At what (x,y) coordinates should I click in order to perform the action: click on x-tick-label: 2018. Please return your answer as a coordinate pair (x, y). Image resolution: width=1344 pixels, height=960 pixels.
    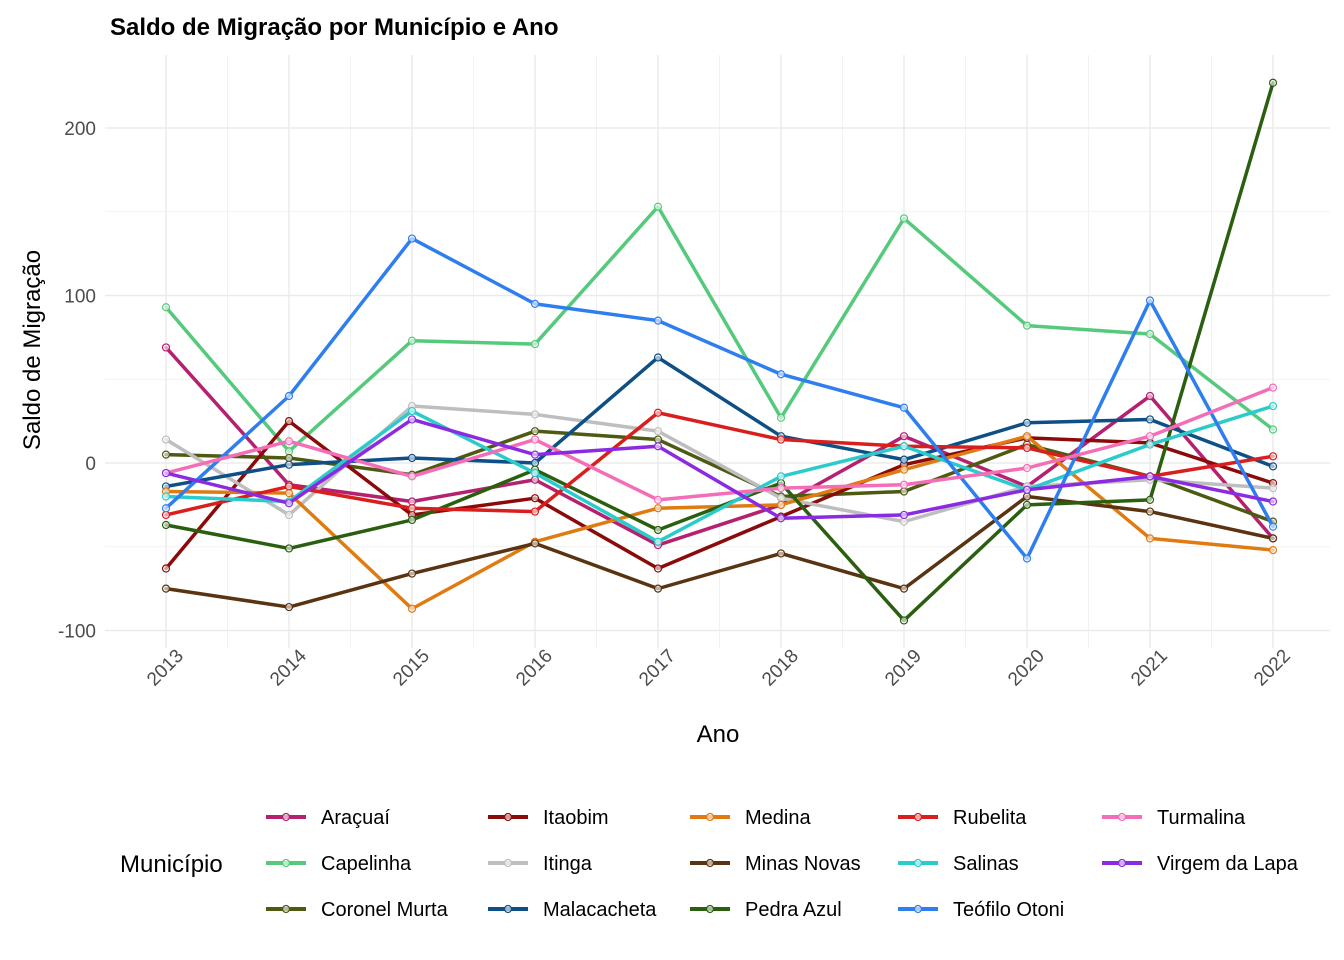
    Looking at the image, I should click on (780, 668).